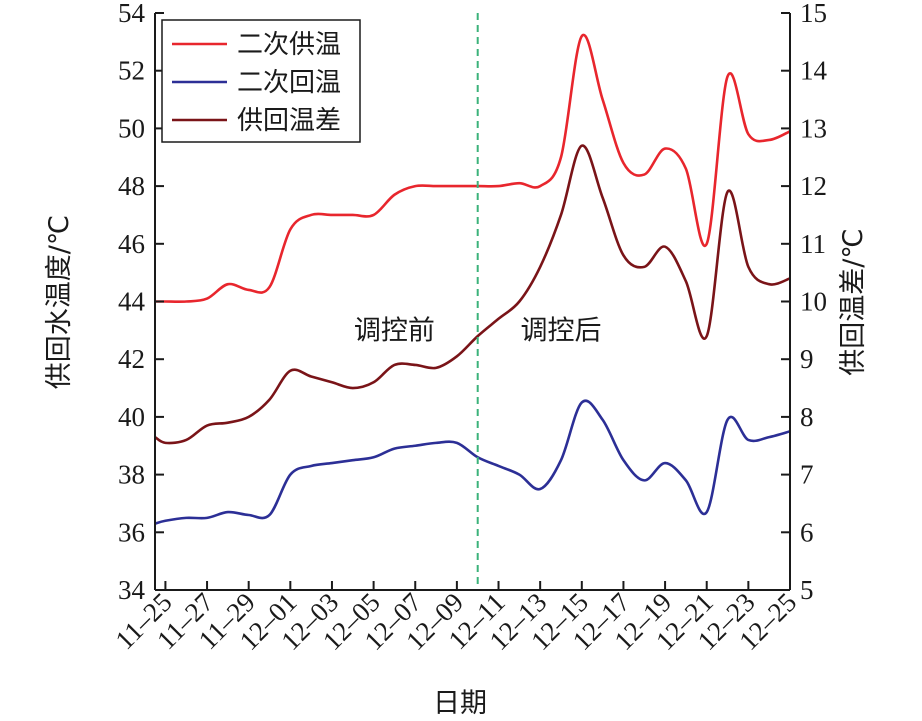  What do you see at coordinates (132, 590) in the screenshot?
I see `y-left-tick-label: 34` at bounding box center [132, 590].